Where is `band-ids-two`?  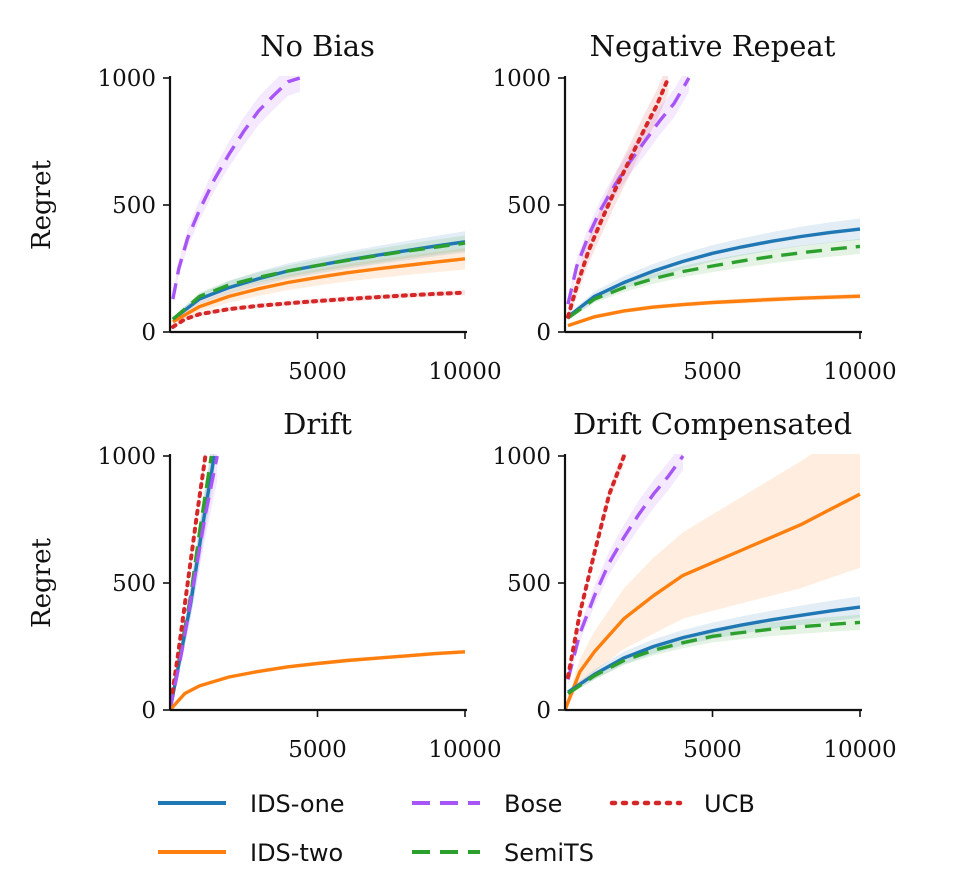 band-ids-two is located at coordinates (712, 582).